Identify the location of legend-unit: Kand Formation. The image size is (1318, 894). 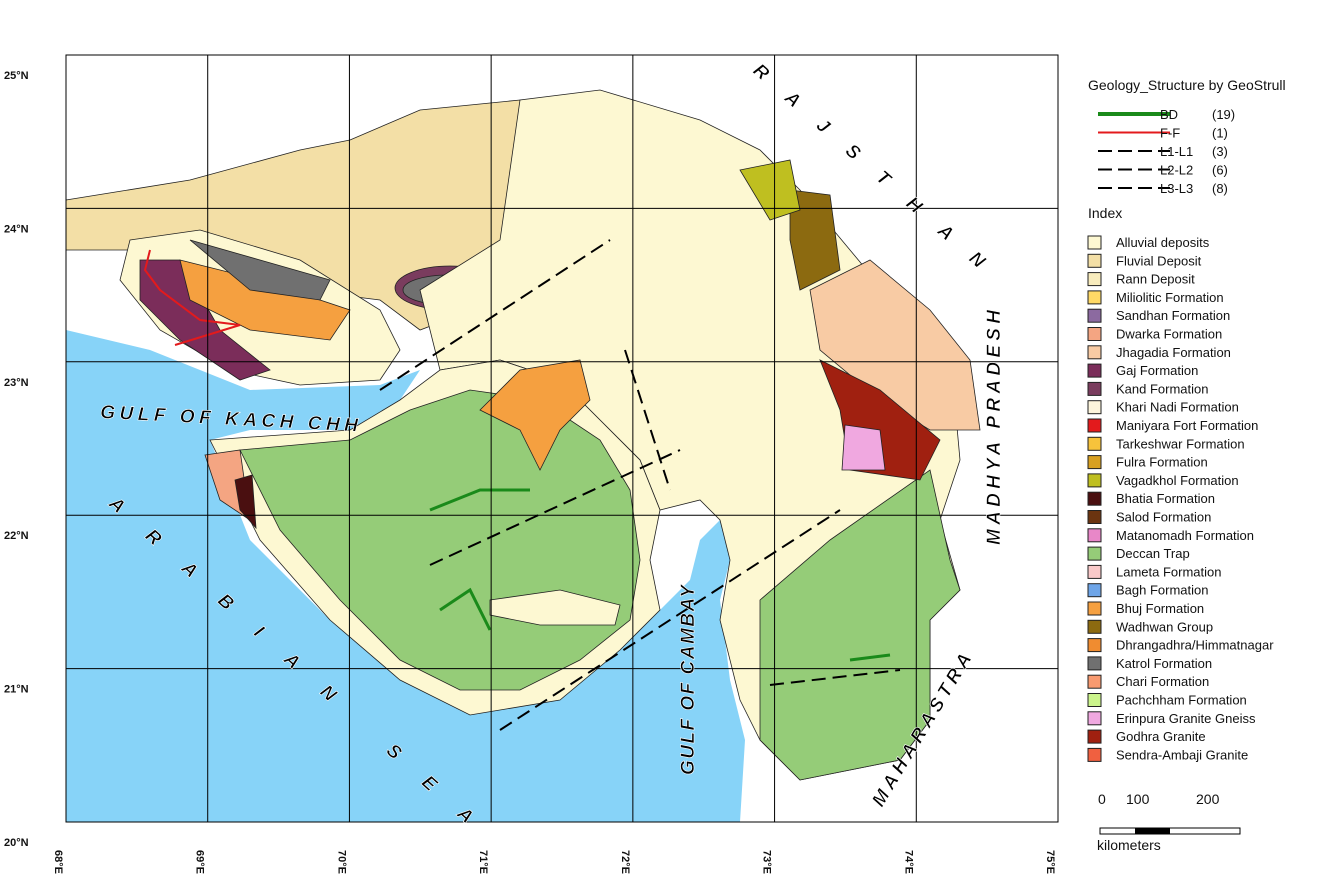
(1162, 388).